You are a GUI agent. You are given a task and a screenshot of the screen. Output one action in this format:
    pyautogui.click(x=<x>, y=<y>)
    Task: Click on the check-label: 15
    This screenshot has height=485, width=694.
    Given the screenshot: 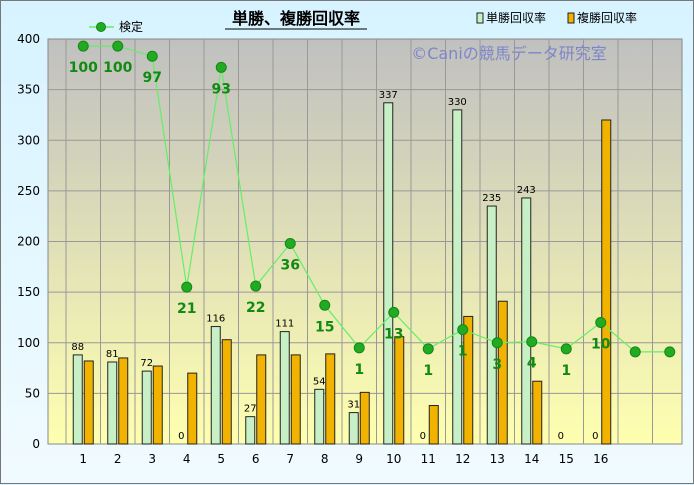 What is the action you would take?
    pyautogui.click(x=324, y=327)
    